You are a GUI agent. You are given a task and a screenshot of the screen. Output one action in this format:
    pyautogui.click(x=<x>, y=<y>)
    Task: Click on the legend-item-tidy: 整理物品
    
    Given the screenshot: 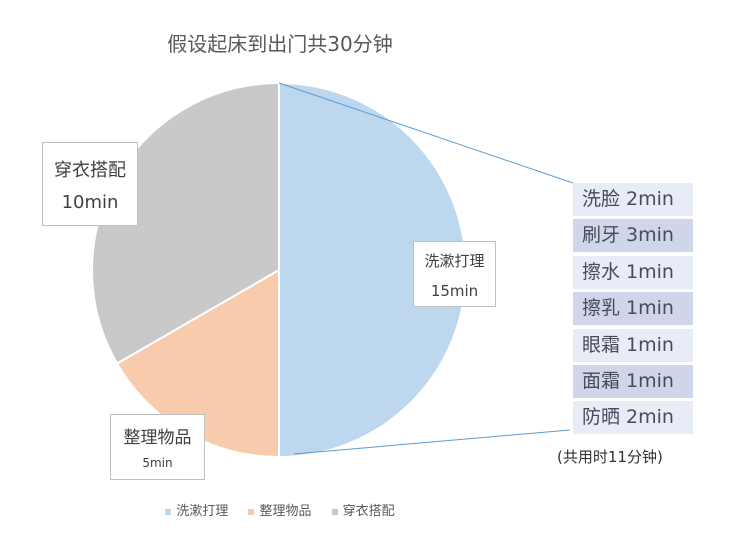 What is the action you would take?
    pyautogui.click(x=280, y=509)
    